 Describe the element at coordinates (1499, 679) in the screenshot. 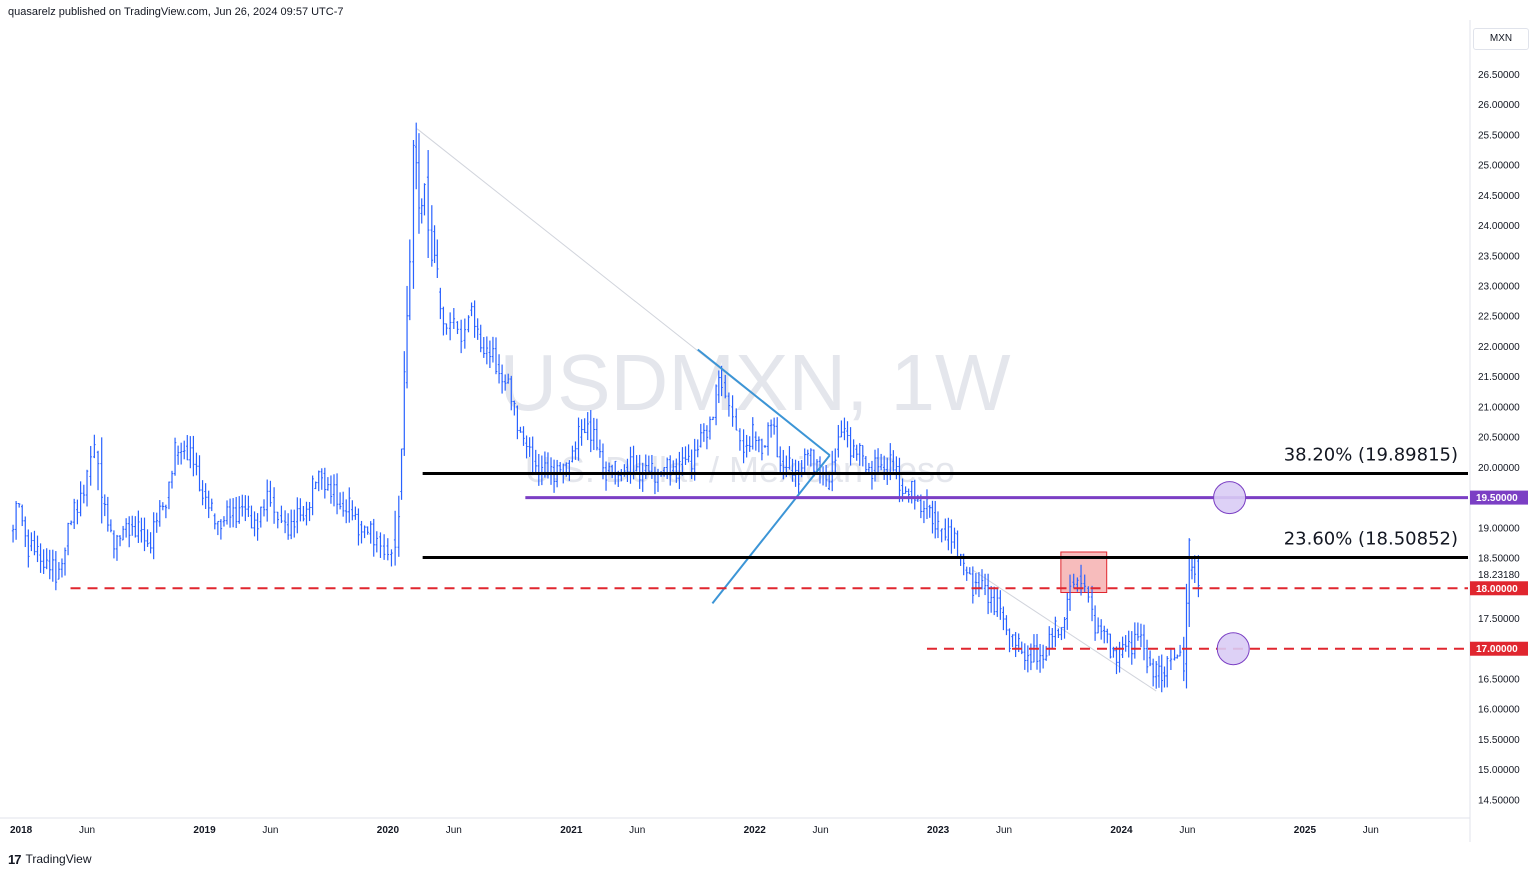

I see `price-axis-tick-label: 16.50000` at that location.